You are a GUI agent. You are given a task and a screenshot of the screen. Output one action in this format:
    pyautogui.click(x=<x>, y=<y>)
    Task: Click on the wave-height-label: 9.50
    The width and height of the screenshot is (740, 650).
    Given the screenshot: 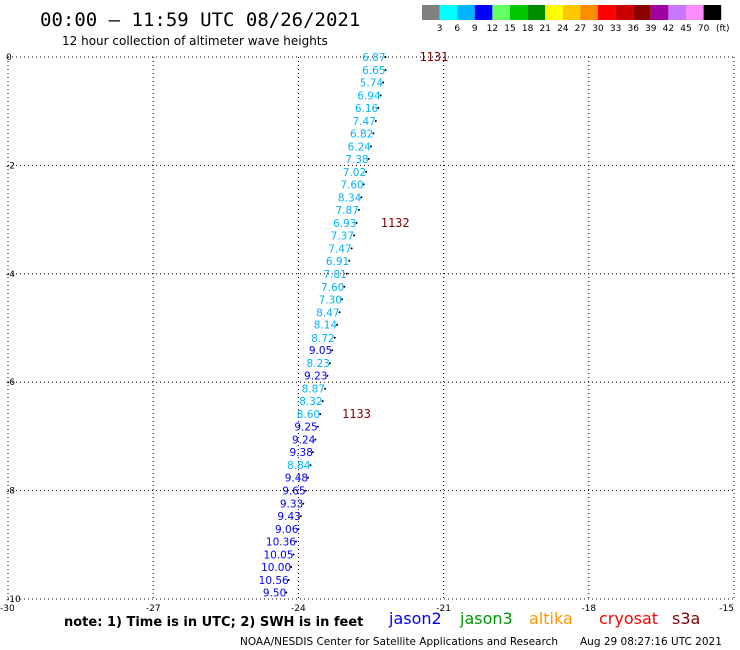 What is the action you would take?
    pyautogui.click(x=274, y=593)
    